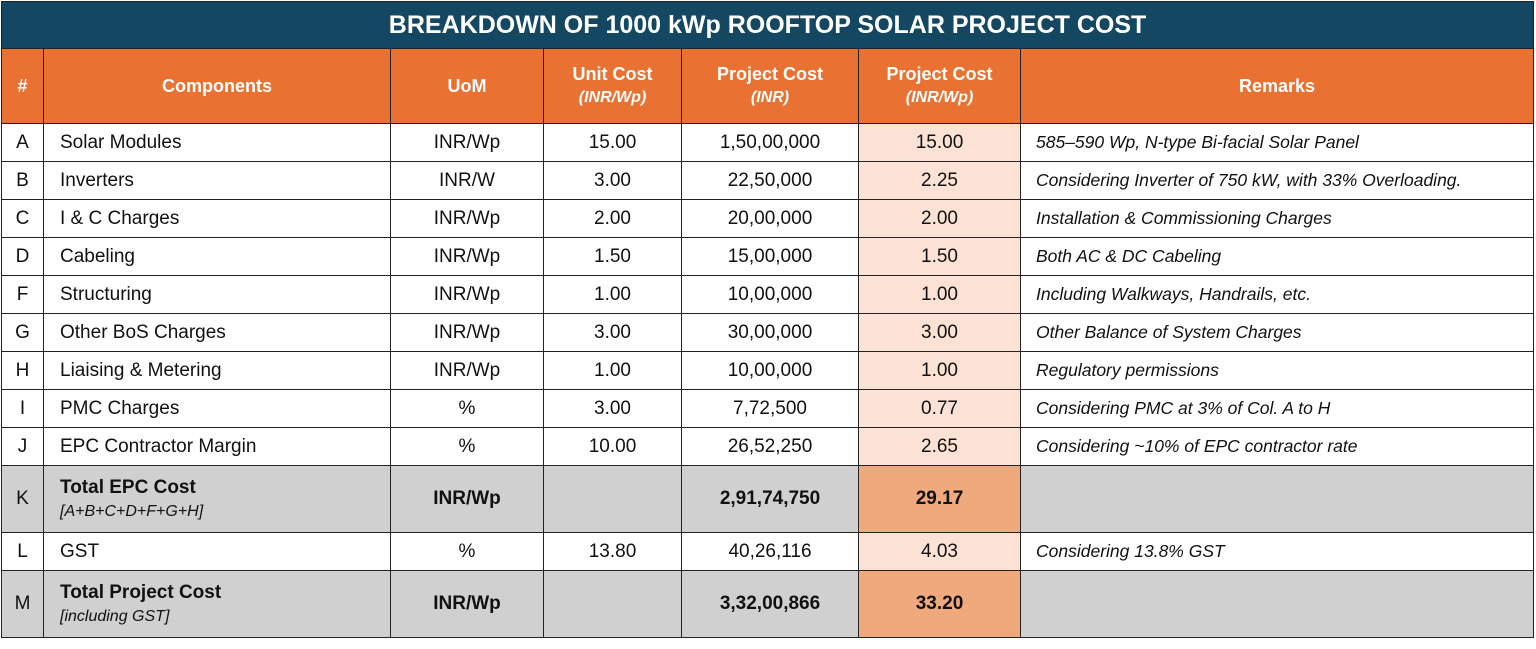 The height and width of the screenshot is (649, 1536). What do you see at coordinates (612, 446) in the screenshot?
I see `cell-unit-cost: 10.00` at bounding box center [612, 446].